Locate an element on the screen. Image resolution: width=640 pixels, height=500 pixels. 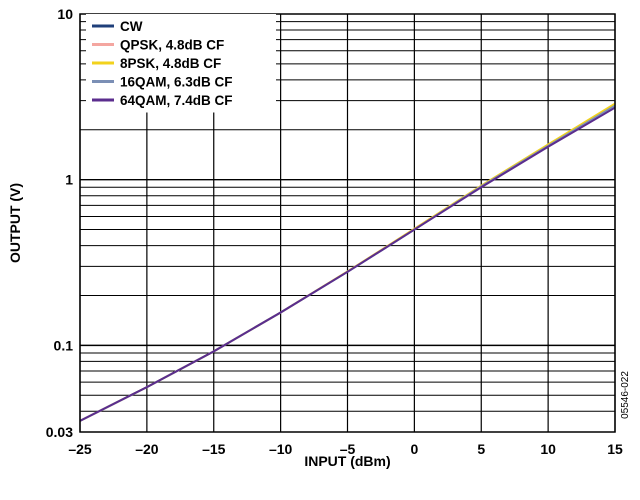
x-tick-label: 10 is located at coordinates (548, 449).